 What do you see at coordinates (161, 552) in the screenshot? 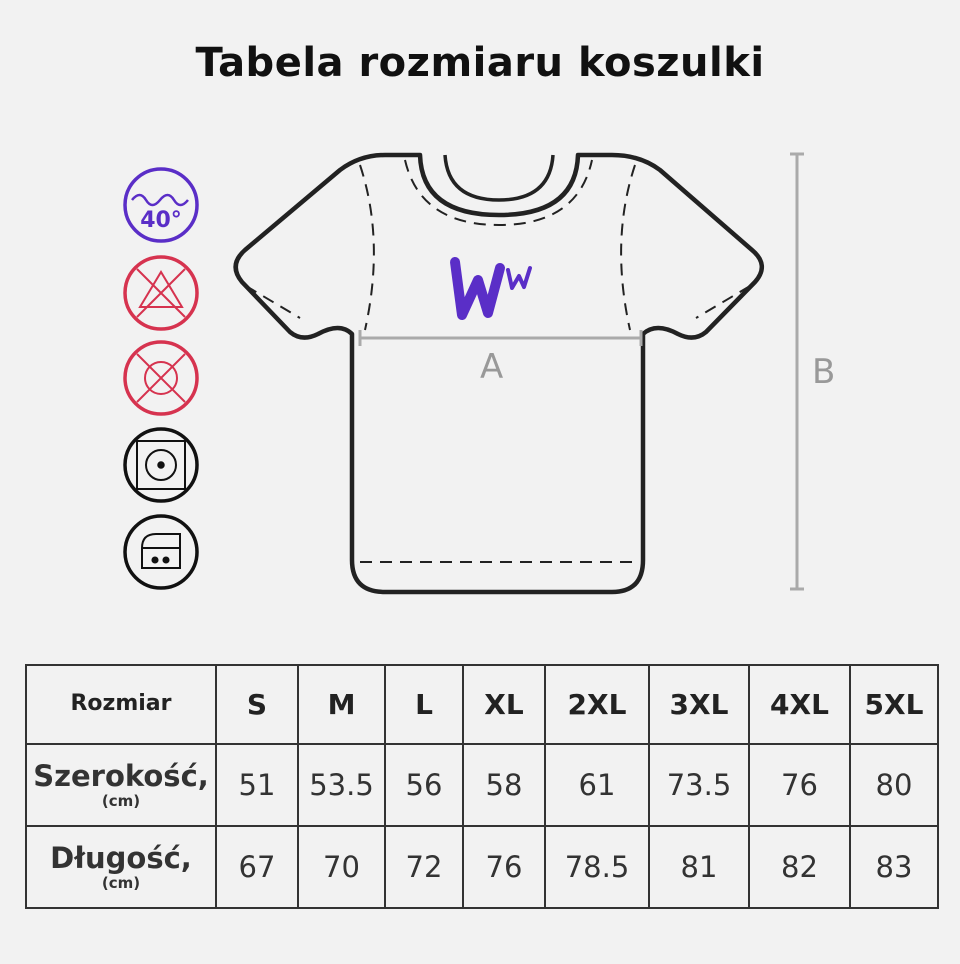
I see `iron-medium-icon` at bounding box center [161, 552].